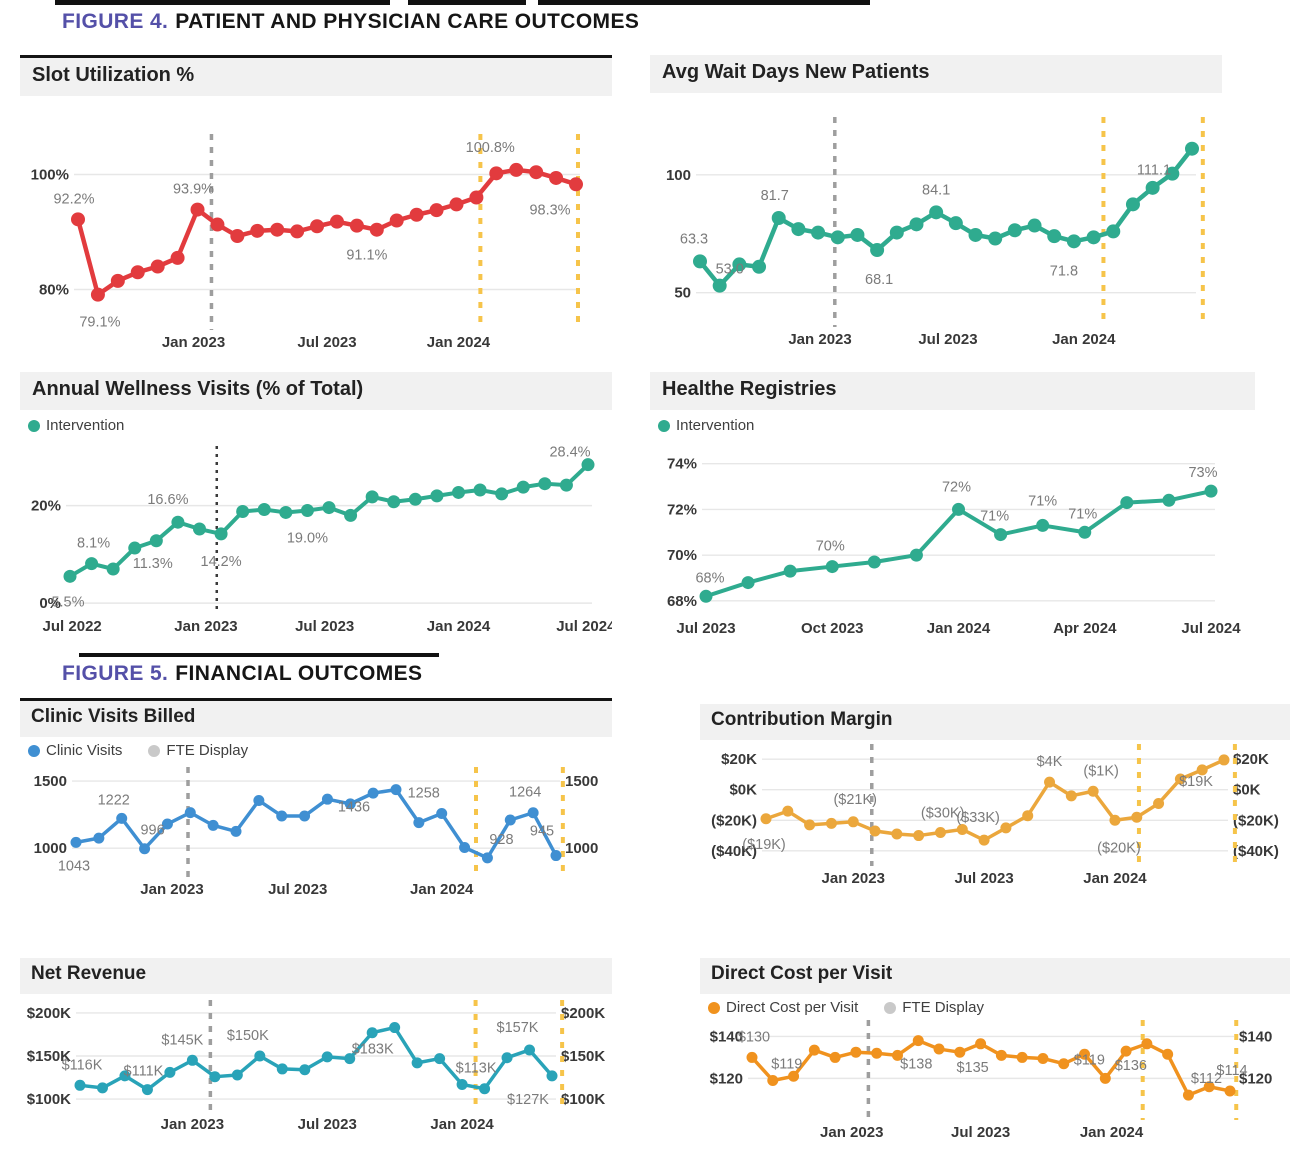 This screenshot has height=1168, width=1300. Describe the element at coordinates (943, 1007) in the screenshot. I see `legend-label: FTE Display` at that location.